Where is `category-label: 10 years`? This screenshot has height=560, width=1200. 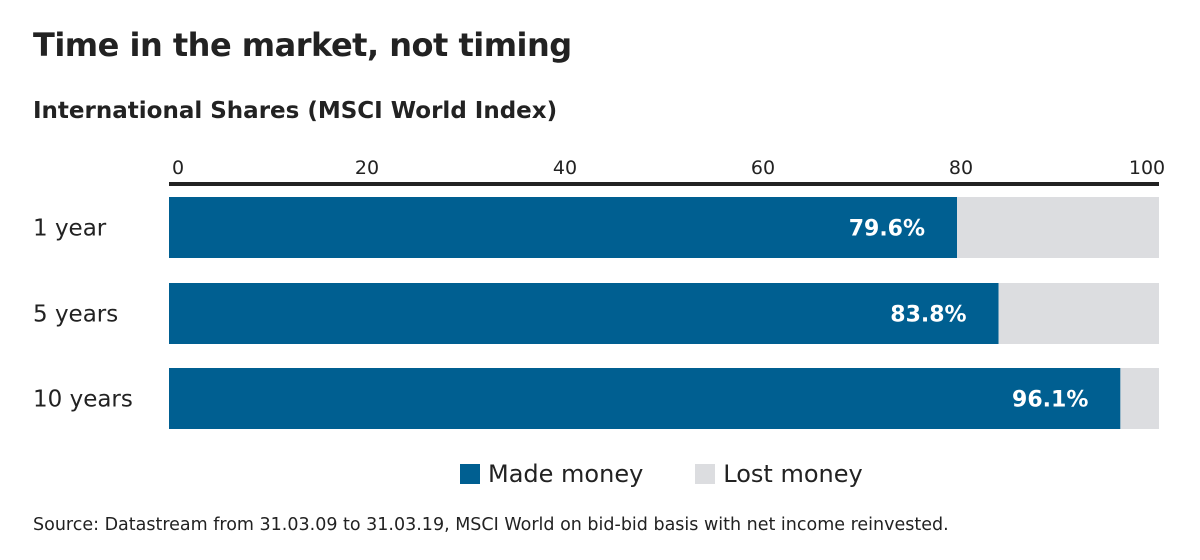
category-label: 10 years is located at coordinates (83, 400).